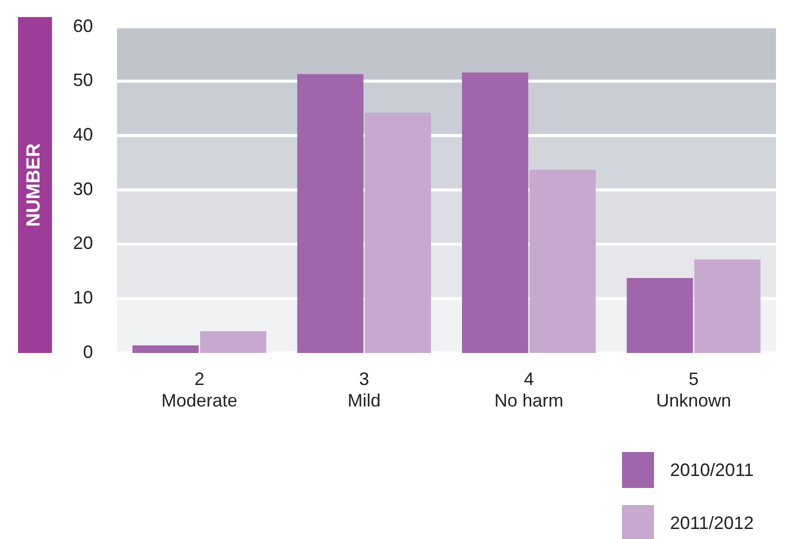 This screenshot has height=539, width=786. Describe the element at coordinates (82, 80) in the screenshot. I see `y-tick-label: 50` at that location.